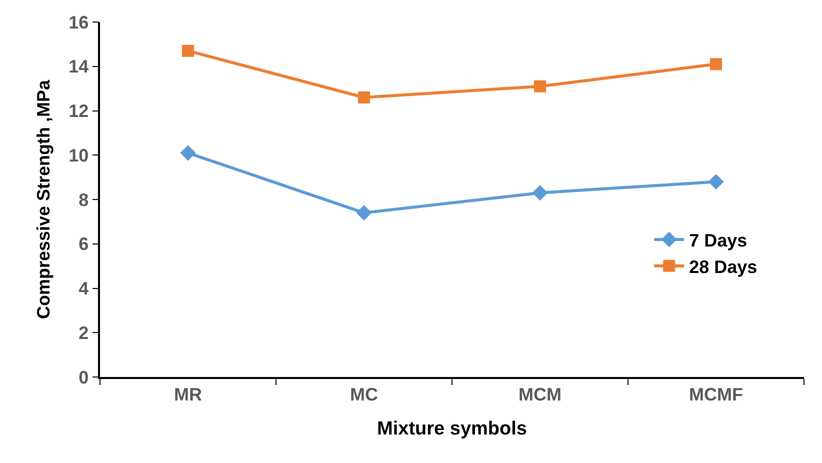 This screenshot has width=822, height=463. Describe the element at coordinates (723, 266) in the screenshot. I see `legend-label: 28 Days` at that location.